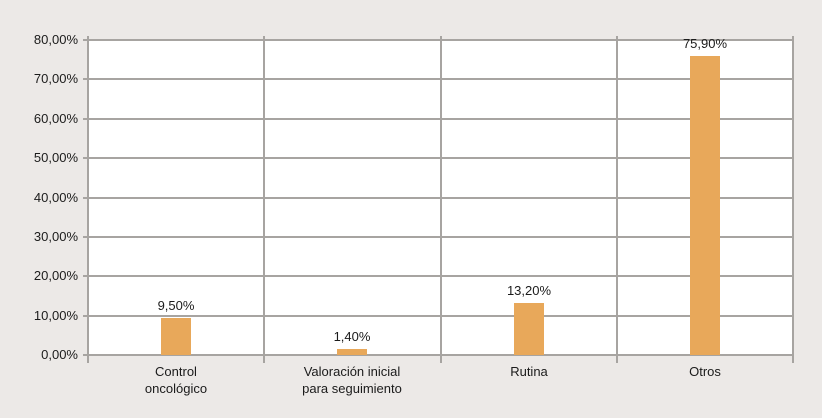 This screenshot has height=418, width=822. I want to click on y-axis-tick-label: 70,00%, so click(55, 78).